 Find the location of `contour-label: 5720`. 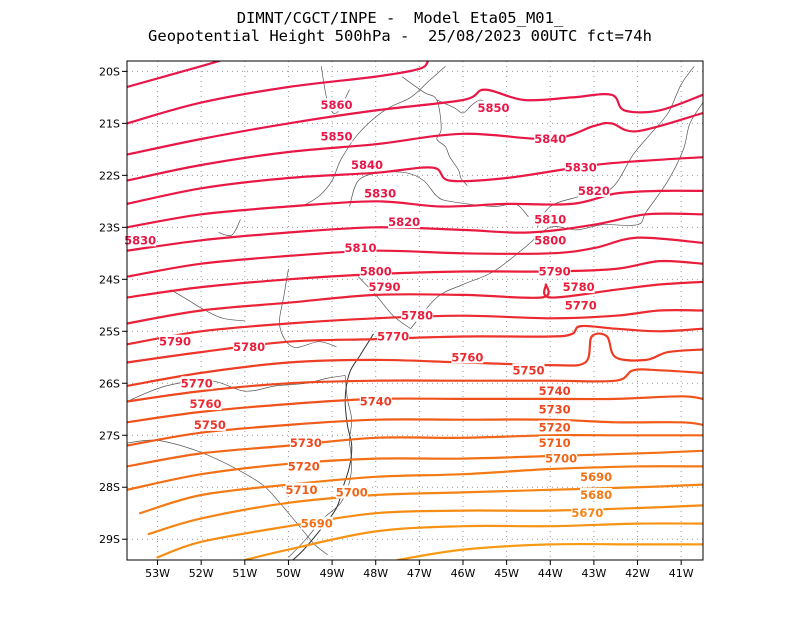

contour-label: 5720 is located at coordinates (304, 466).